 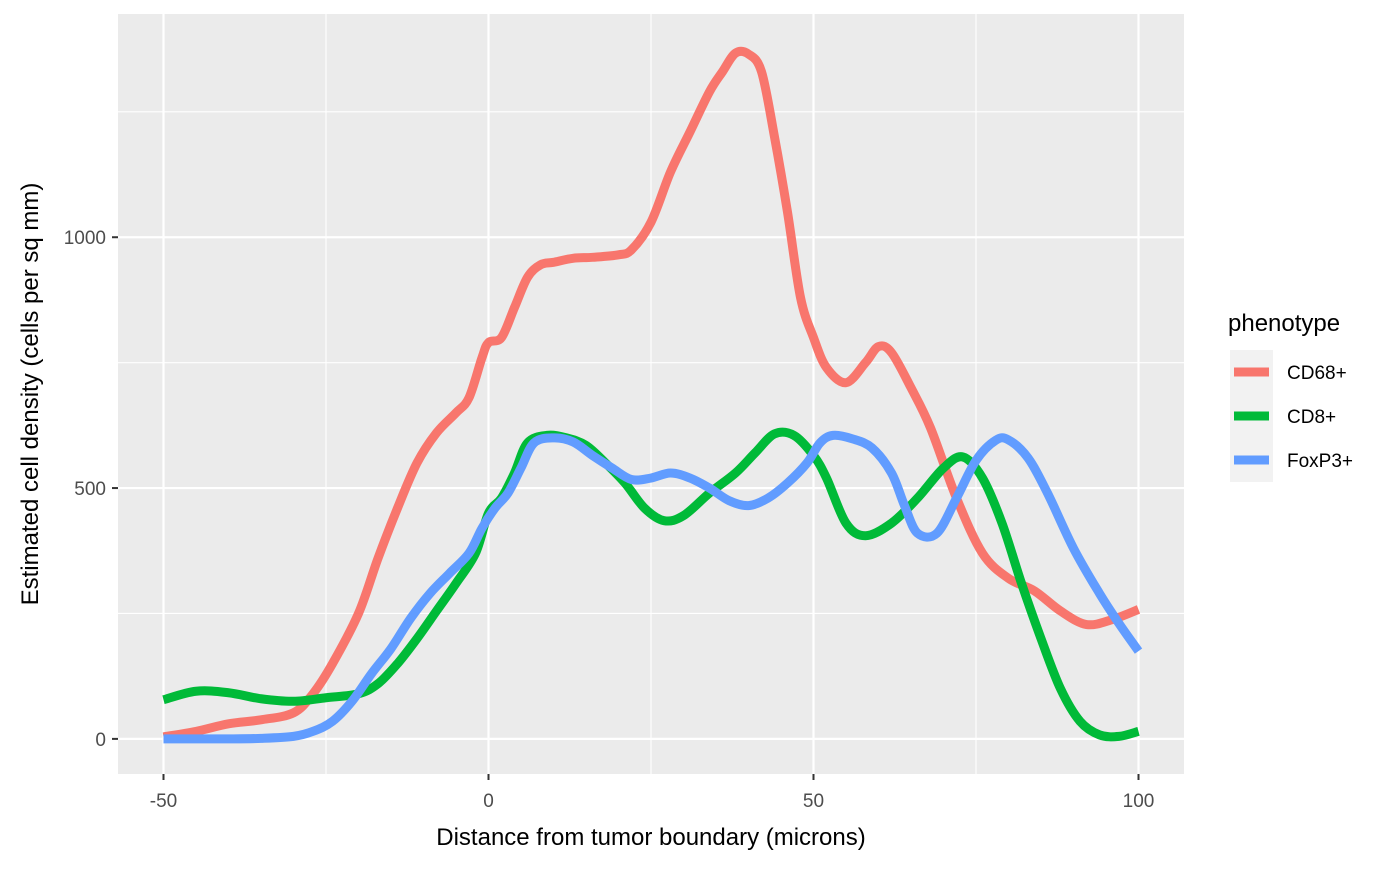 I want to click on y-tick-label: 1000, so click(x=85, y=238).